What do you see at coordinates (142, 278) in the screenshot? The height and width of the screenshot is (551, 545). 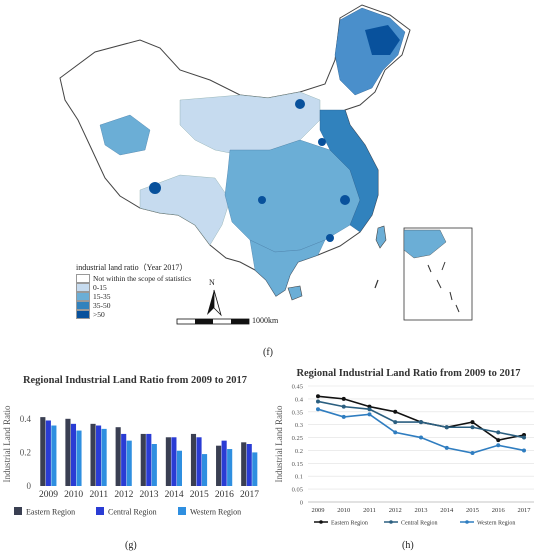 I see `legend-label: Not within the scope of statistics` at bounding box center [142, 278].